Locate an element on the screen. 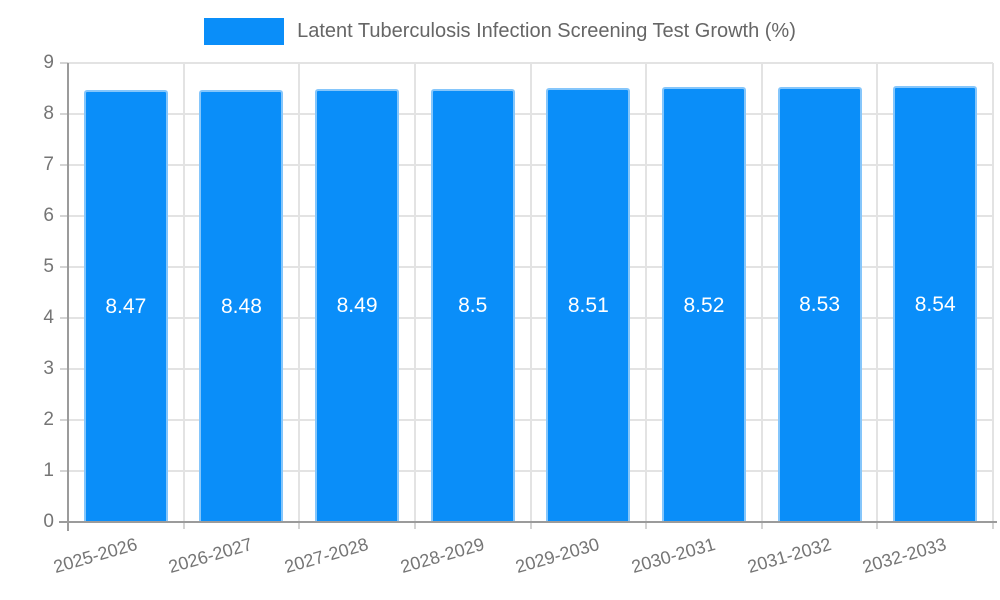  y-tick-label: 9 is located at coordinates (48, 62).